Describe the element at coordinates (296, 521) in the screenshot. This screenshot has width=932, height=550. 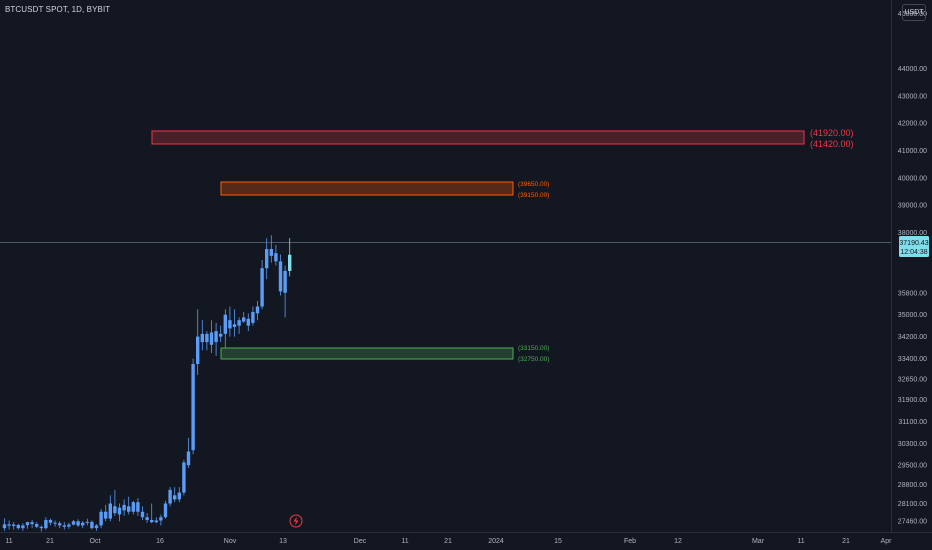
I see `lightning-icon` at that location.